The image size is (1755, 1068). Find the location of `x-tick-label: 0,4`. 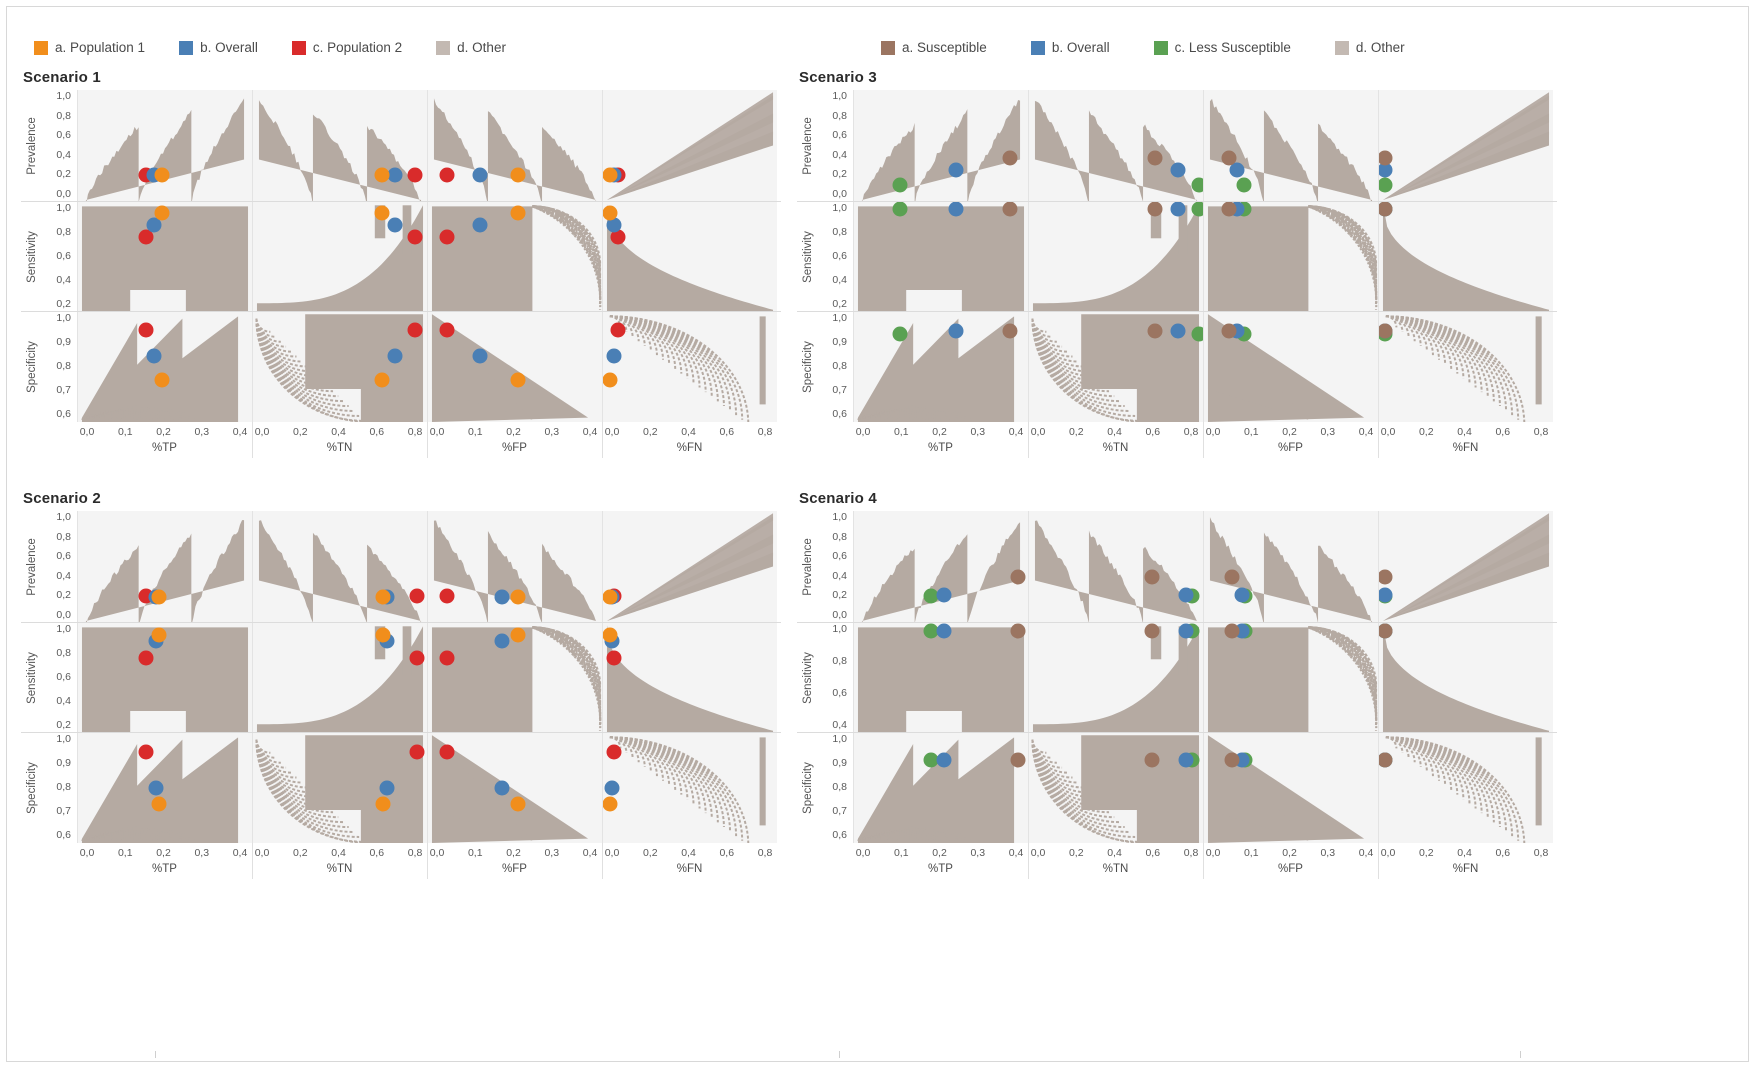

x-tick-label: 0,4 is located at coordinates (590, 432).